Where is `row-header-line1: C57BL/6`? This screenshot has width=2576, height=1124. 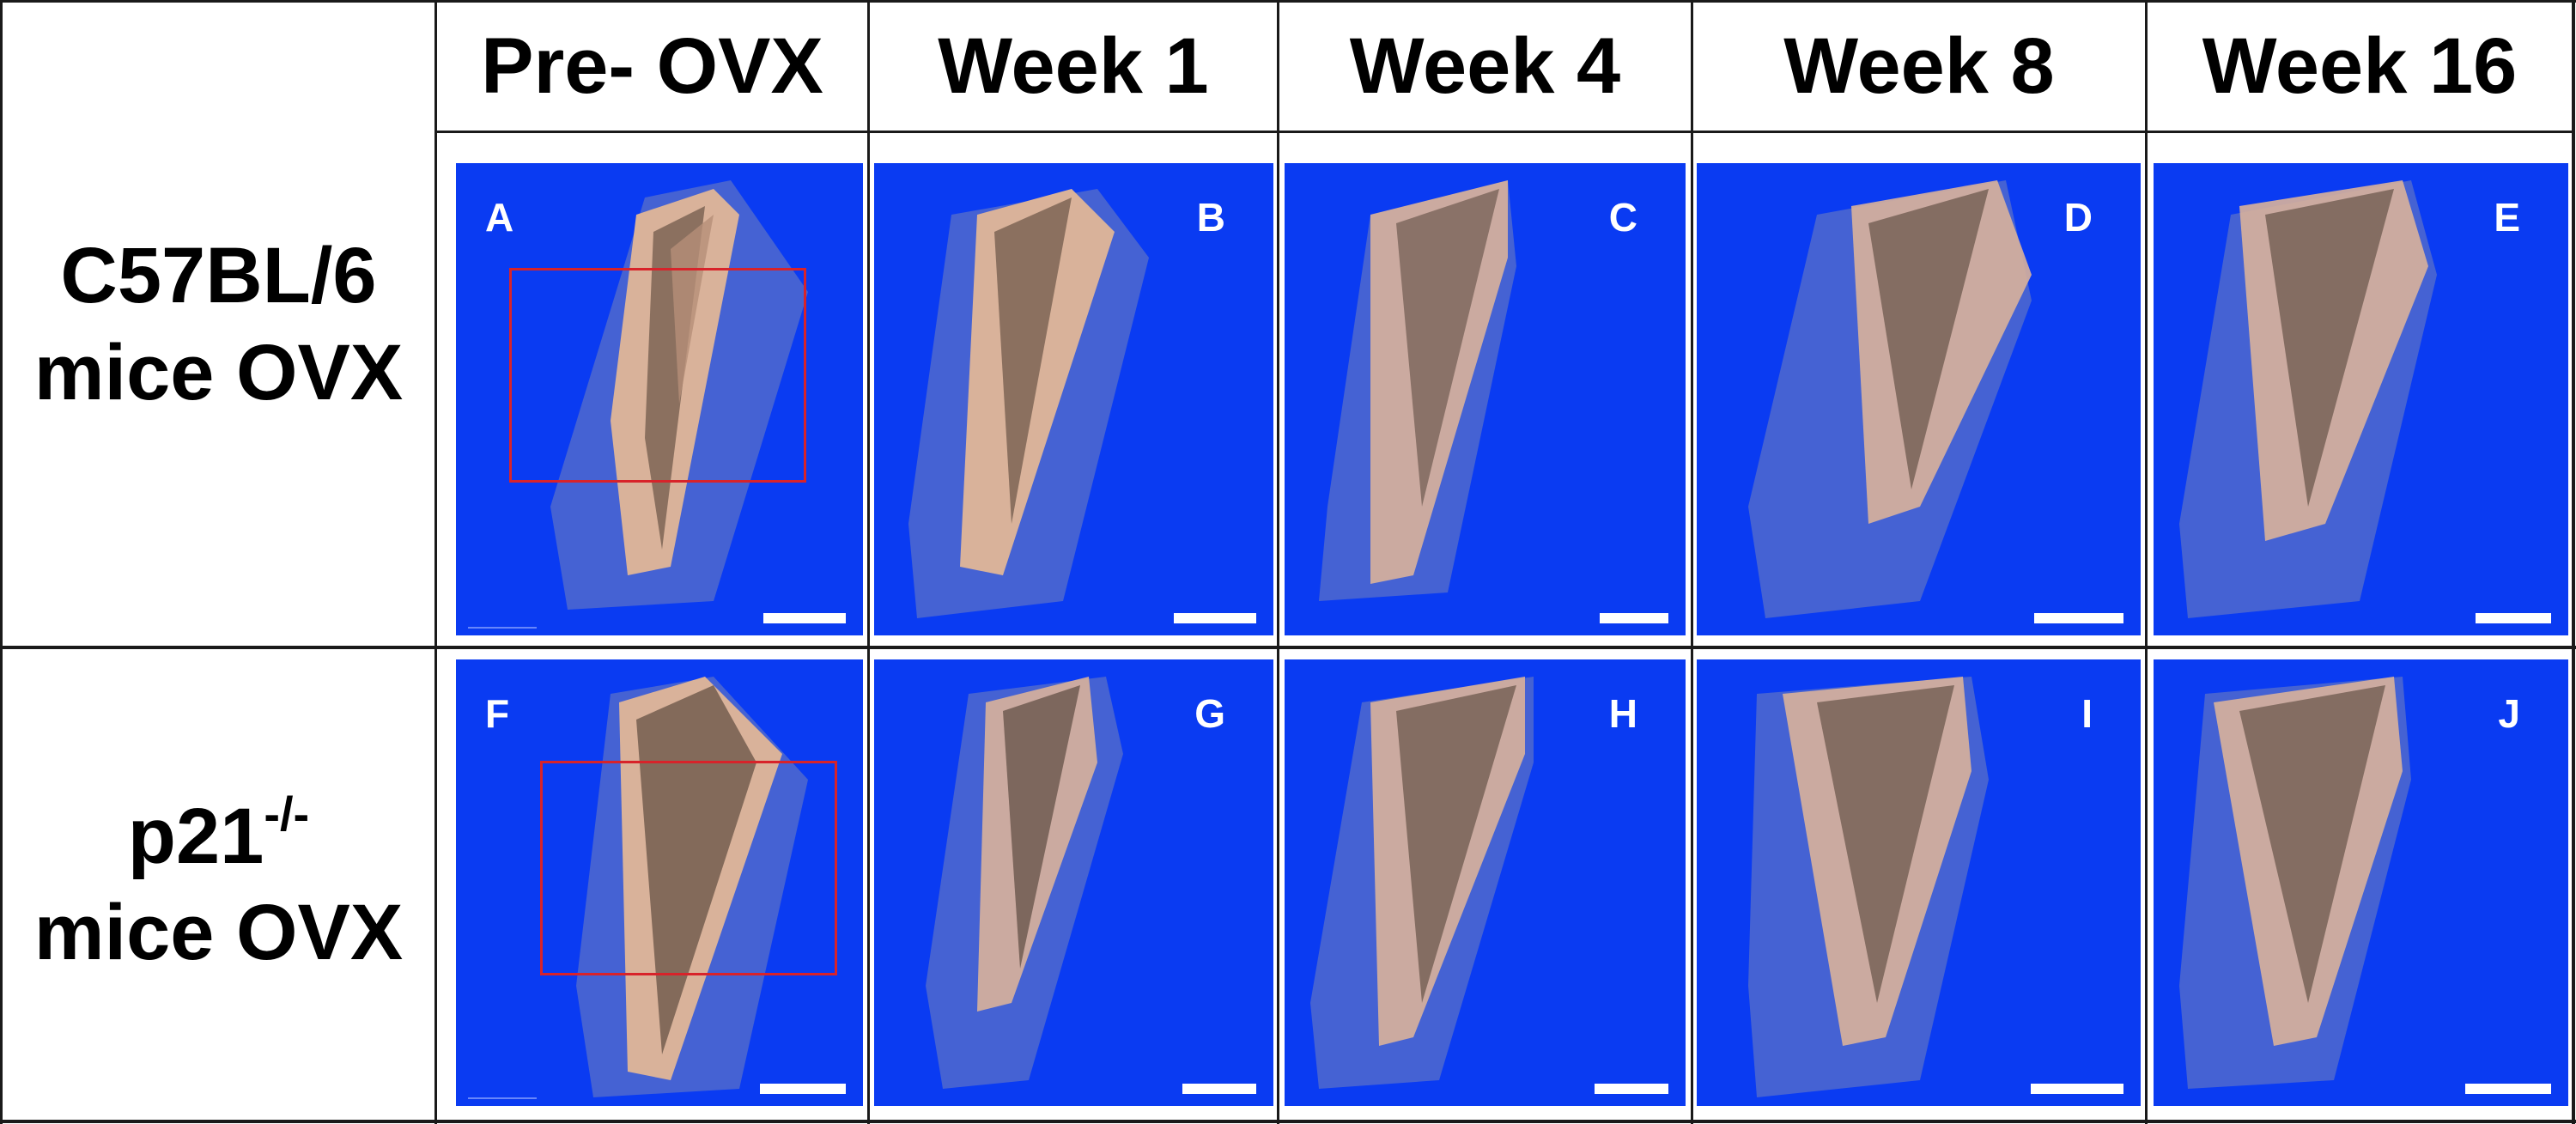 row-header-line1: C57BL/6 is located at coordinates (218, 276).